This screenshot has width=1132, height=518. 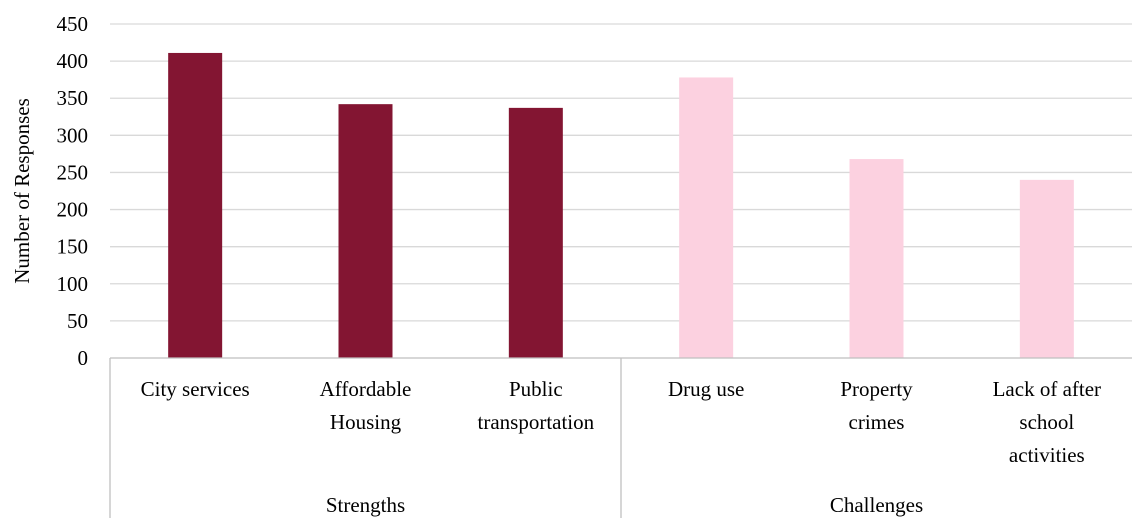 I want to click on y-tick-label-200: 200, so click(x=73, y=210).